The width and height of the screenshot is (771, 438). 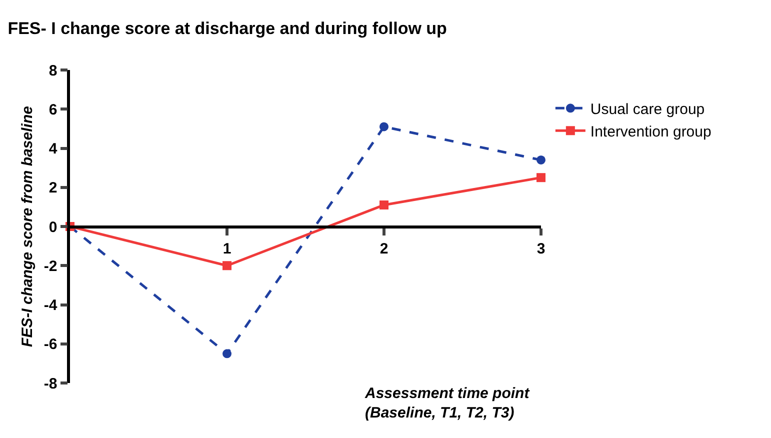 I want to click on y-tick-label: -6, so click(x=51, y=345).